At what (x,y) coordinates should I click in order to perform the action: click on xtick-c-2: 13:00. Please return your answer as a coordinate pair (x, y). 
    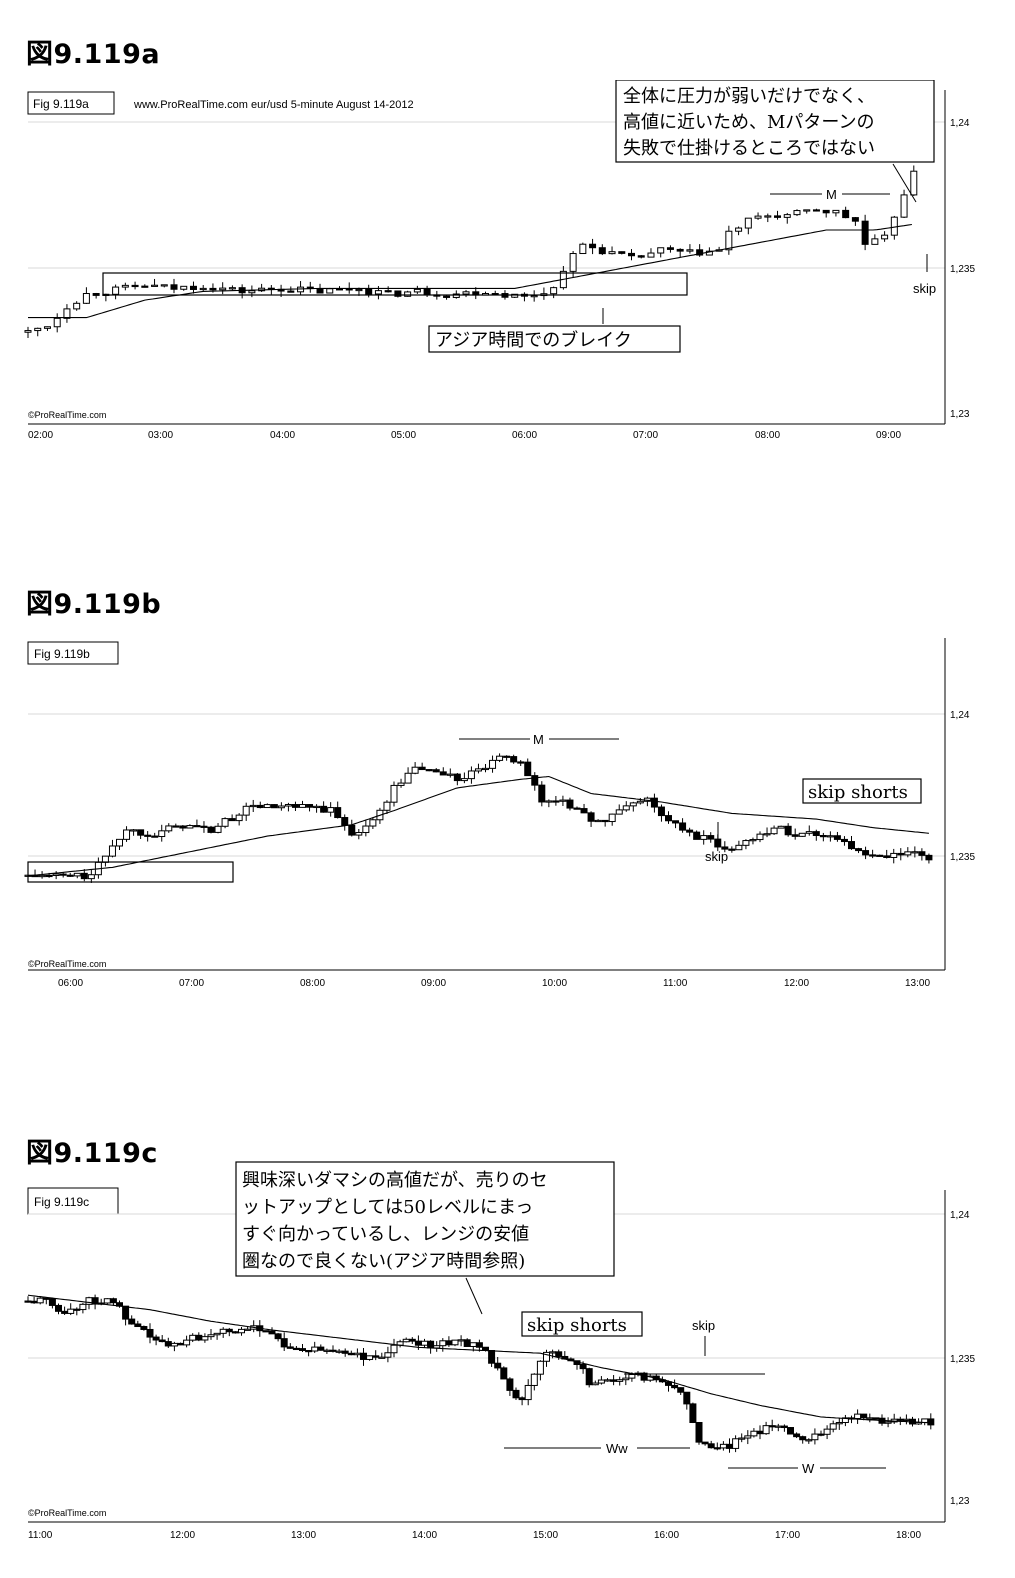
    Looking at the image, I should click on (303, 1535).